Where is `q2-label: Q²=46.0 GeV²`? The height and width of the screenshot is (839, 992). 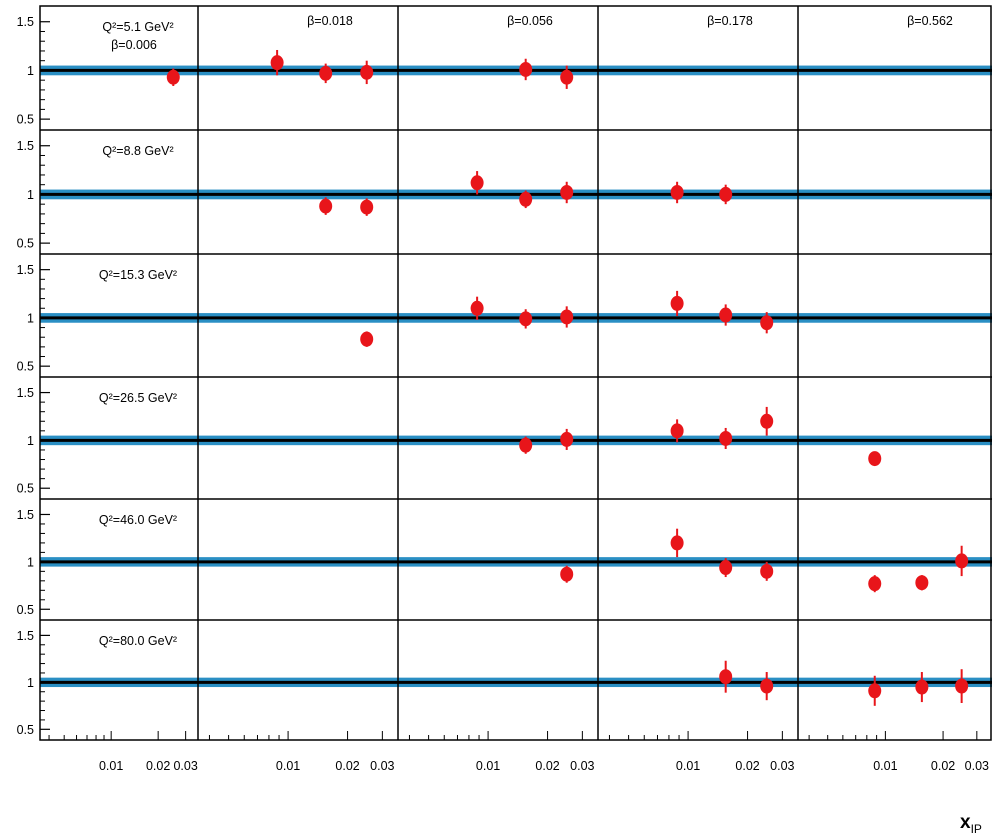 q2-label: Q²=46.0 GeV² is located at coordinates (138, 520).